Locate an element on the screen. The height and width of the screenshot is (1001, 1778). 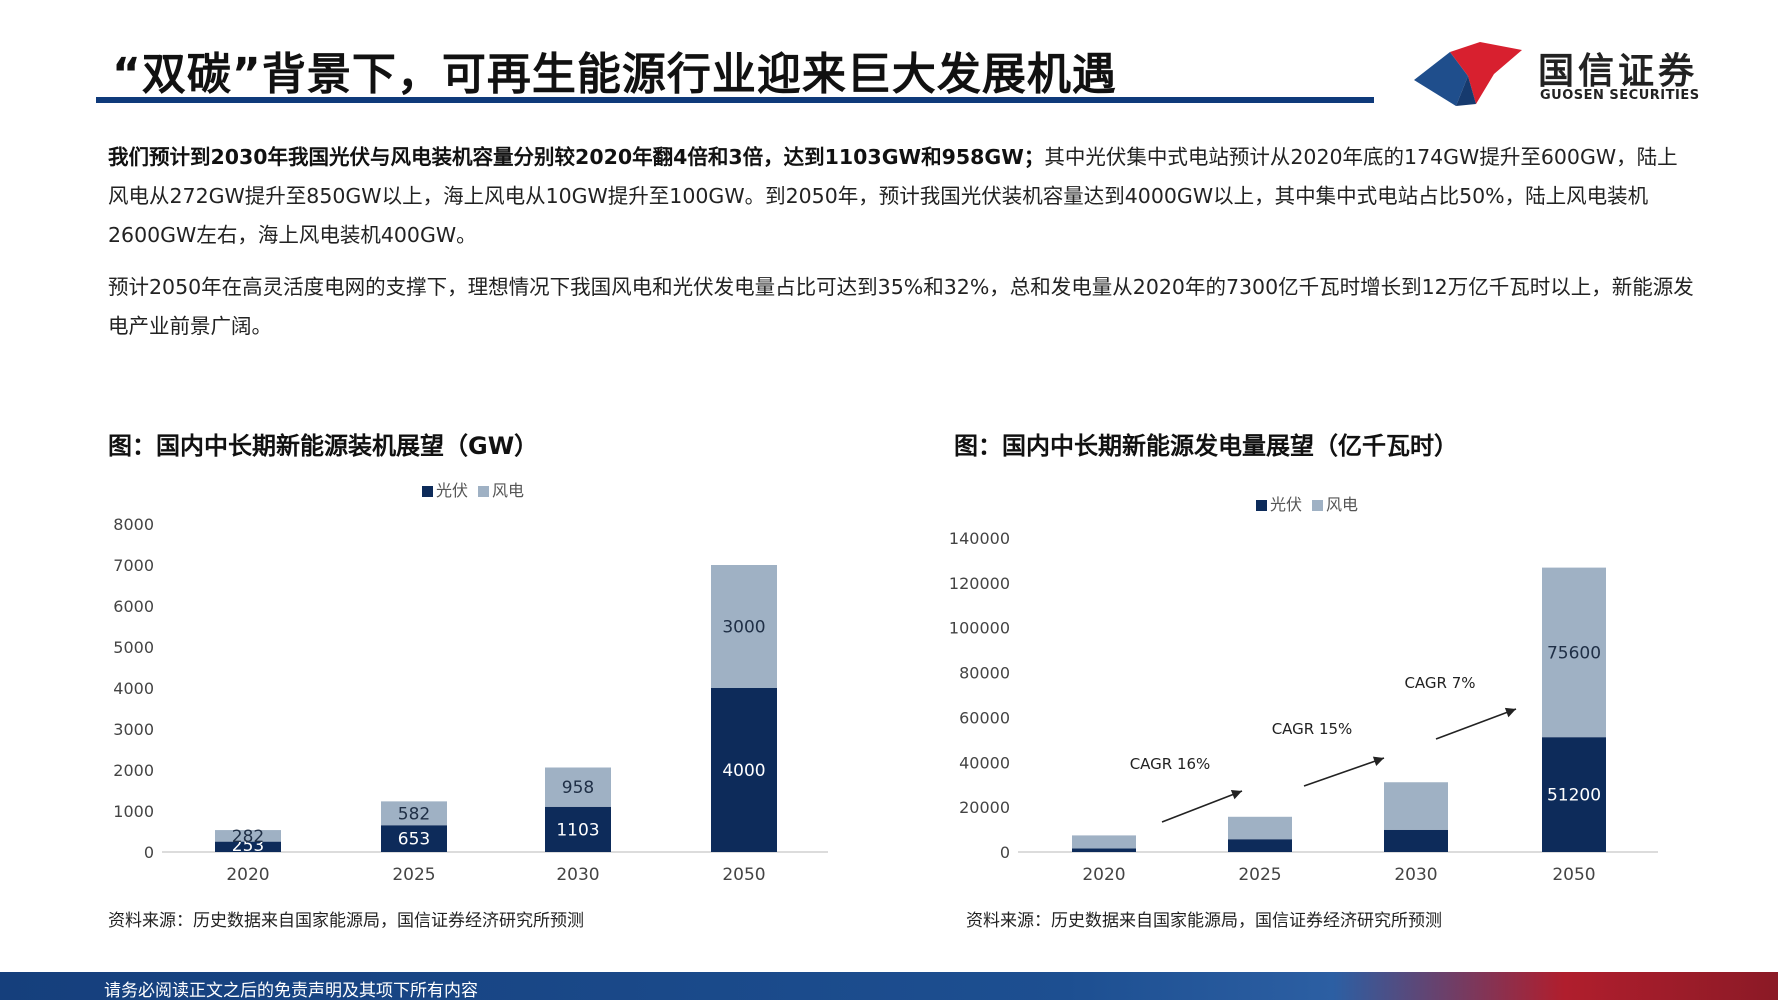
chart-1-bar-solar-2025 is located at coordinates (414, 838).